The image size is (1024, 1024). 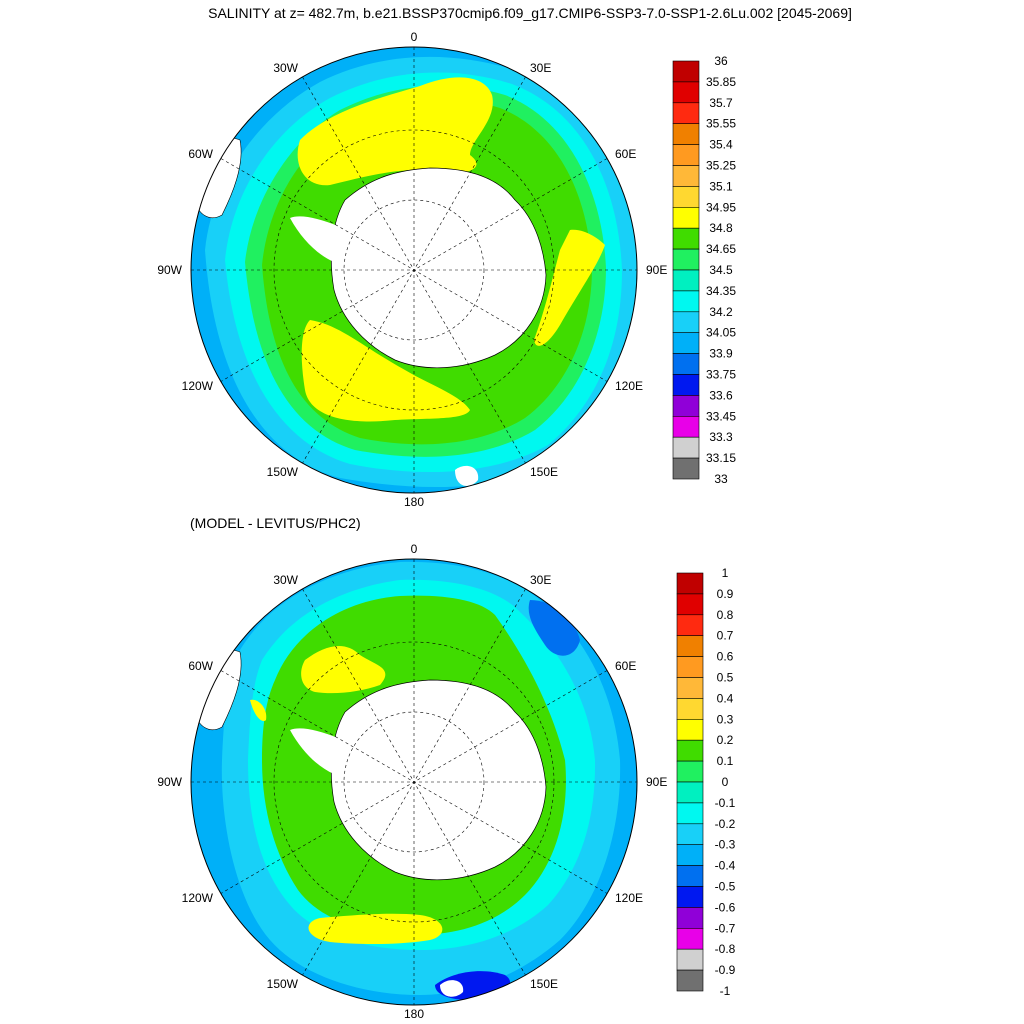 What do you see at coordinates (540, 580) in the screenshot?
I see `diff-lon-label-30e: 30E` at bounding box center [540, 580].